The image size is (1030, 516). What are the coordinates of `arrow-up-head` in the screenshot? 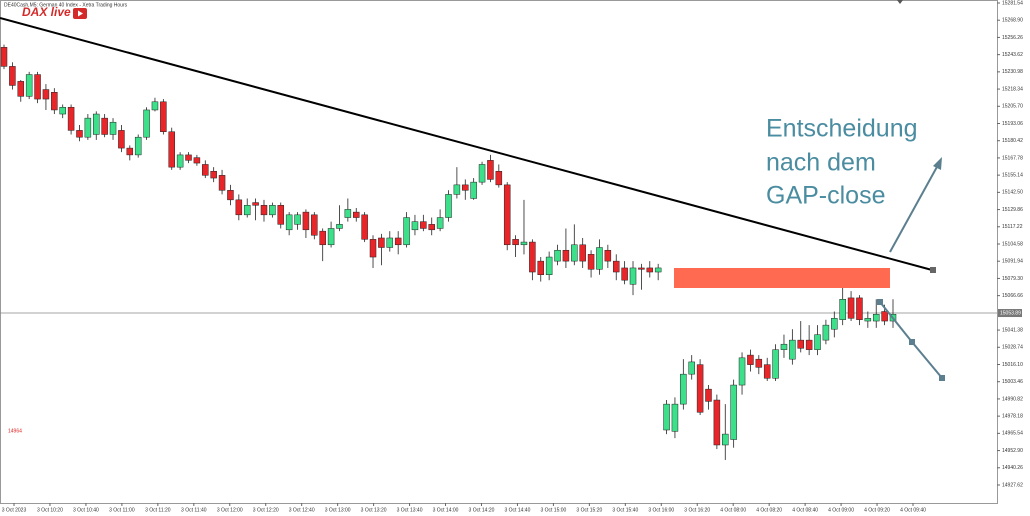 It's located at (937, 163).